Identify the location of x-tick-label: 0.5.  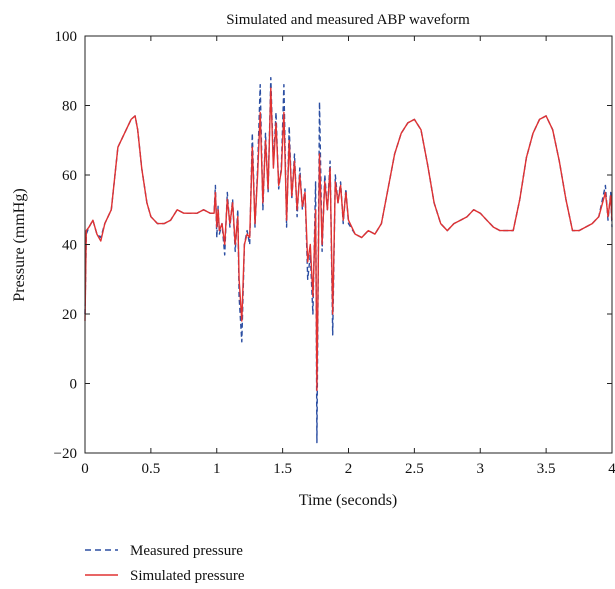
(151, 469).